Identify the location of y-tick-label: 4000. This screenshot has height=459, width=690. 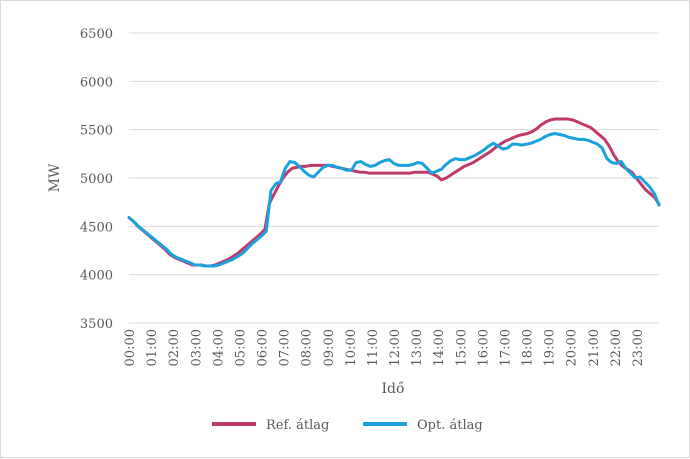
(96, 276).